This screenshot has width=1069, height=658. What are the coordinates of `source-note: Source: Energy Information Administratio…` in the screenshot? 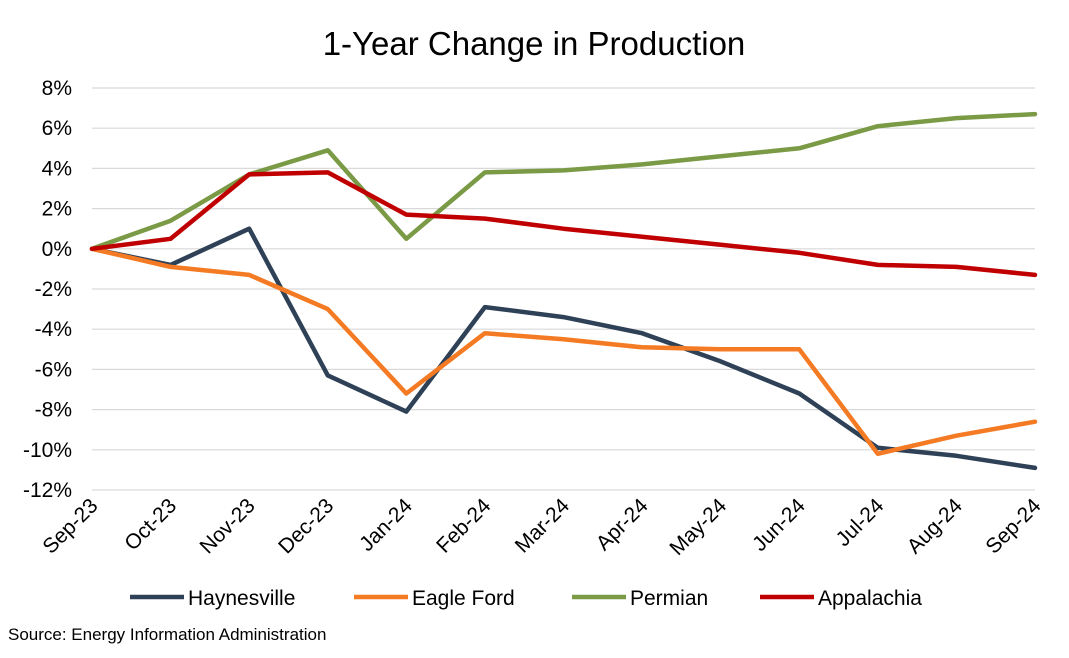 It's located at (167, 634).